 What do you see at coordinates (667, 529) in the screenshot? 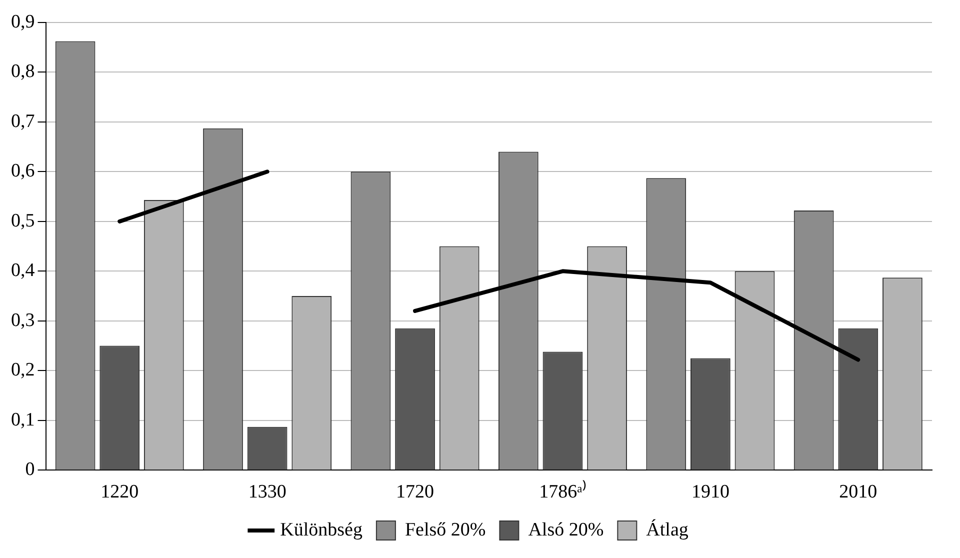
I see `legend-label: Átlag` at bounding box center [667, 529].